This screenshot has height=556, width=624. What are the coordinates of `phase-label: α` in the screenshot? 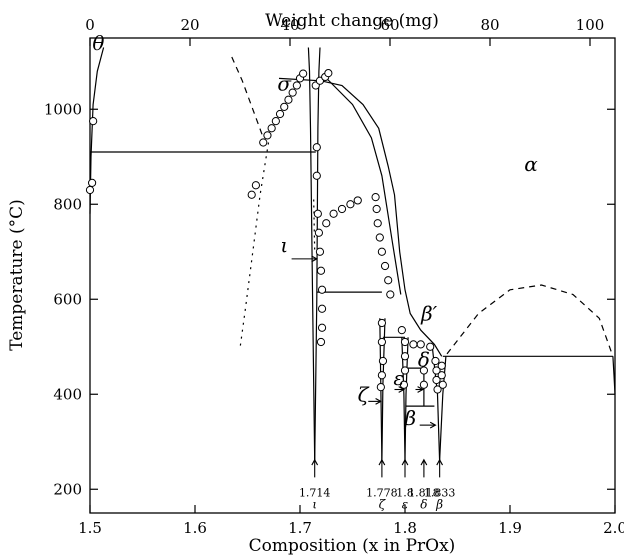 It's located at (531, 164).